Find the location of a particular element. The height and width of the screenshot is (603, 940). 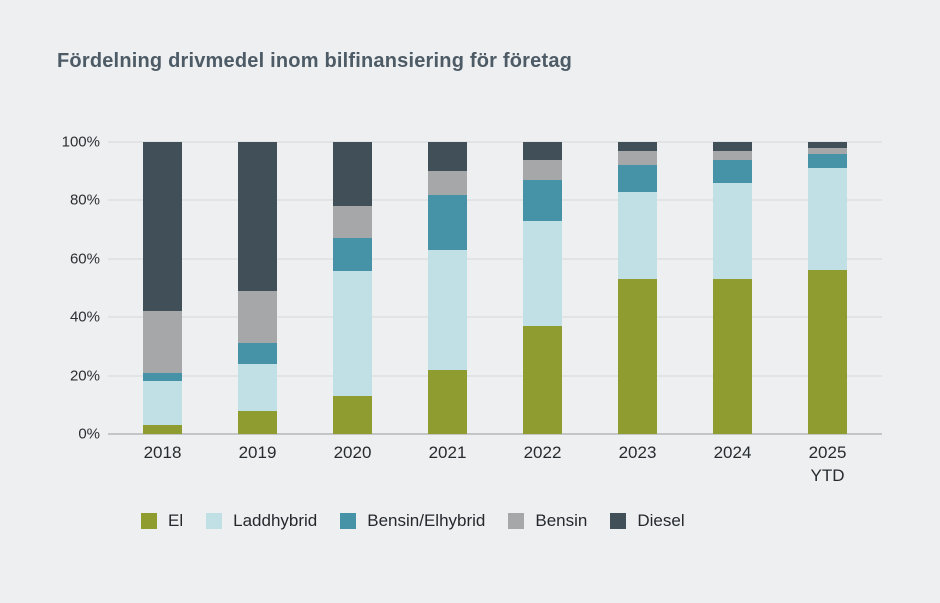

bar-2024: 2024 is located at coordinates (732, 302).